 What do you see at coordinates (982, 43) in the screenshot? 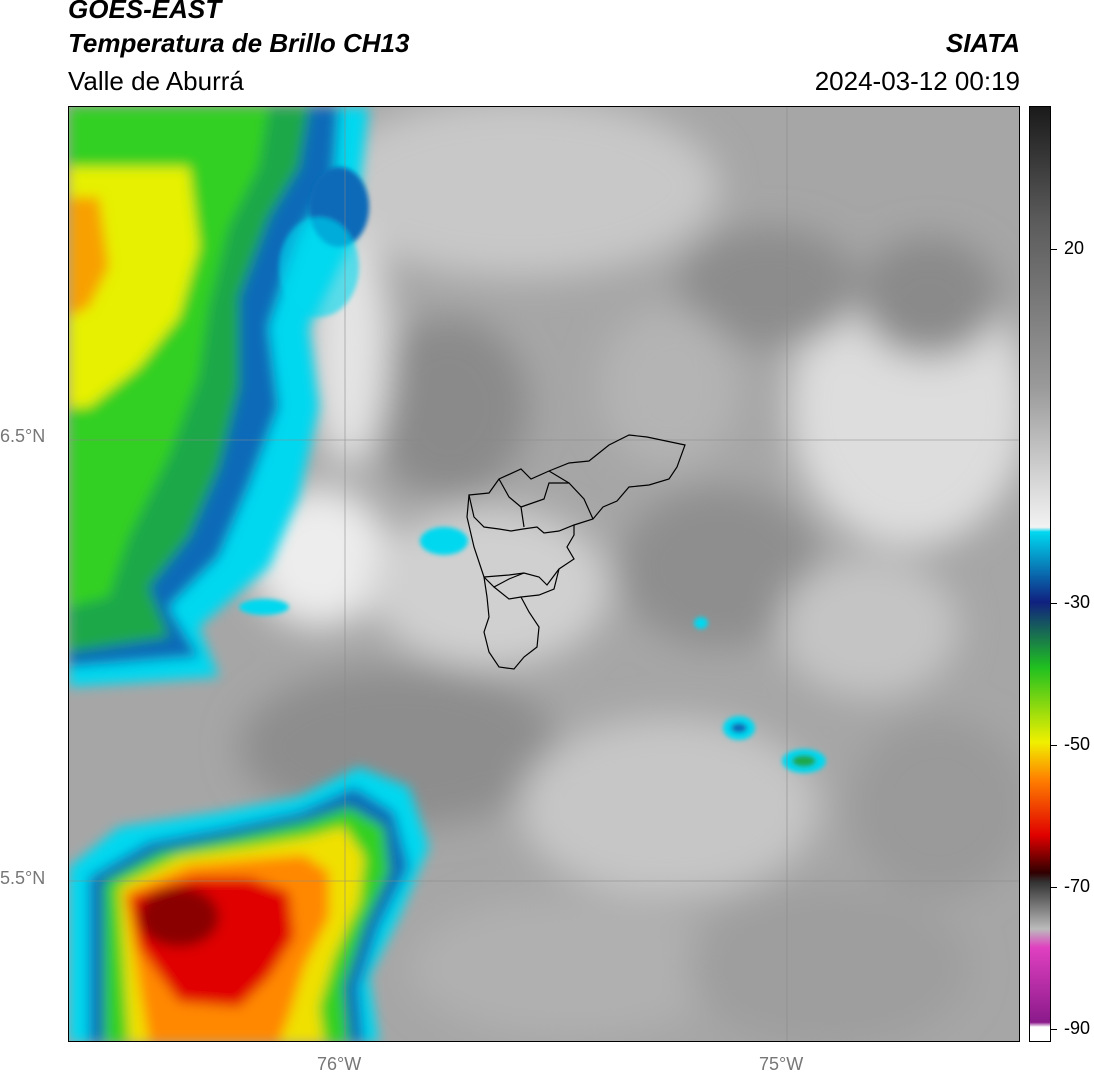
I see `organization-label: SIATA` at bounding box center [982, 43].